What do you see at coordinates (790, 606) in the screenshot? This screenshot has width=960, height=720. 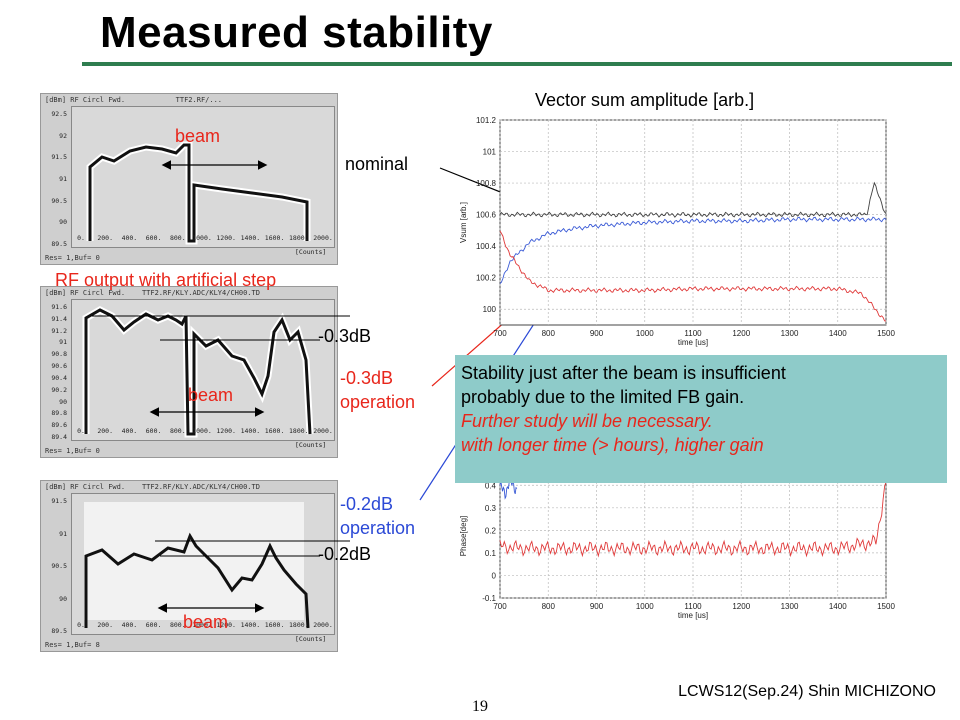 I see `x-tick-label: 1300` at bounding box center [790, 606].